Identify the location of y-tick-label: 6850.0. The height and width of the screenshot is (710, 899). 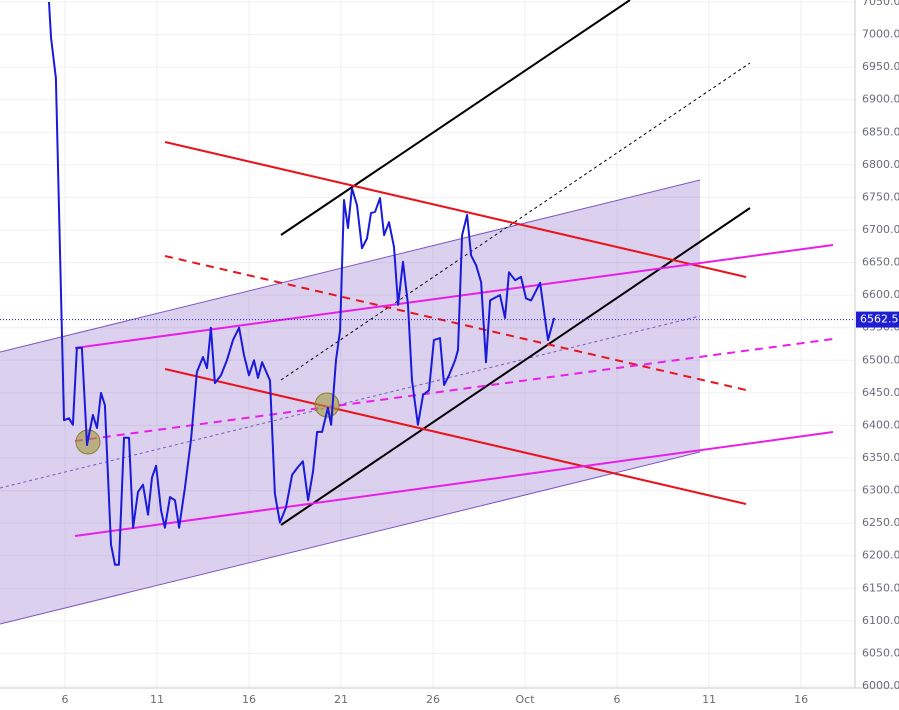
(880, 131).